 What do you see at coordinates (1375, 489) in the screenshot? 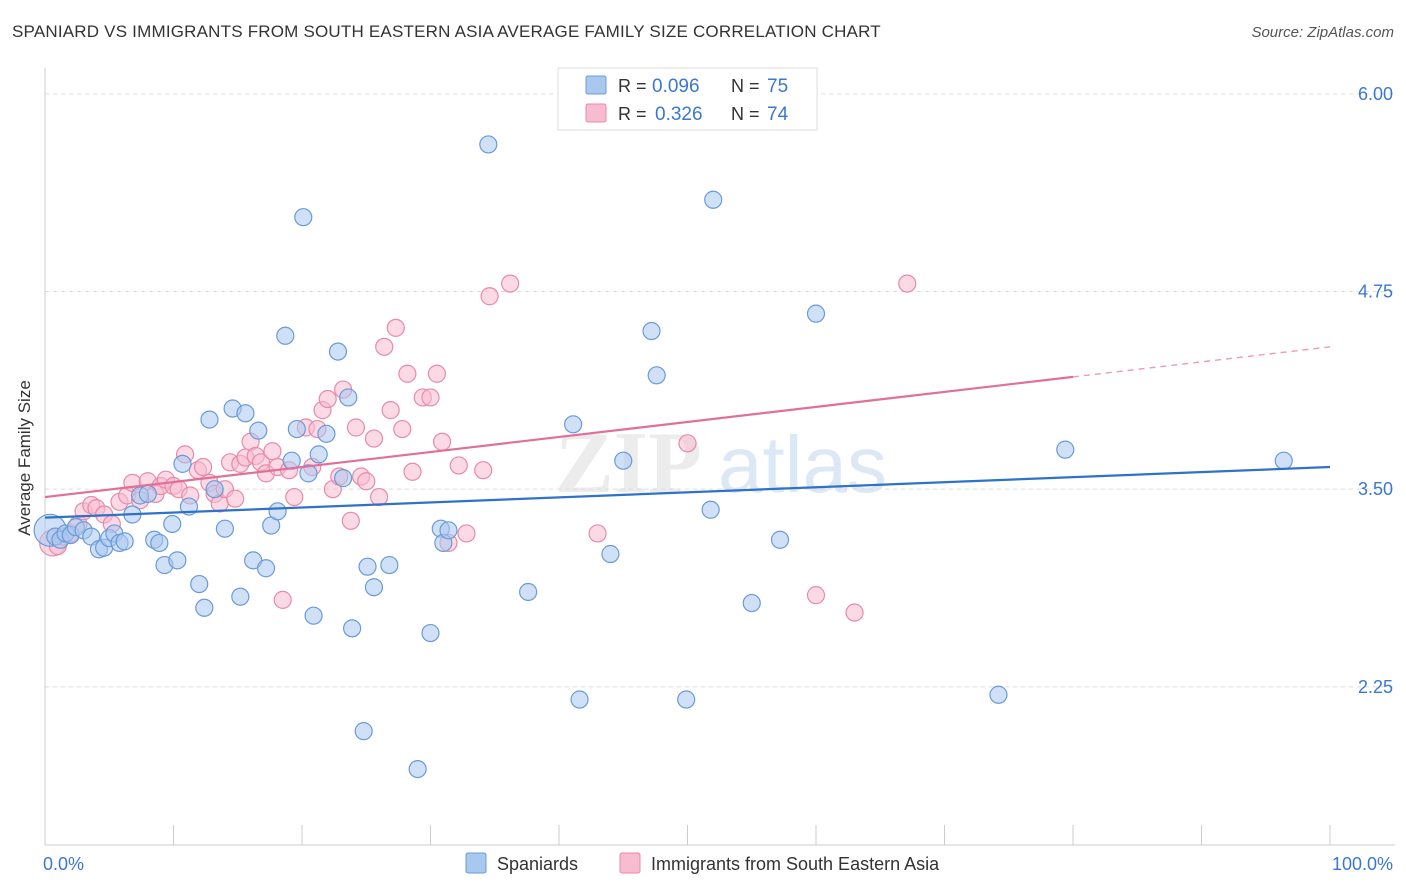
I see `y-tick-label: 3.50` at bounding box center [1375, 489].